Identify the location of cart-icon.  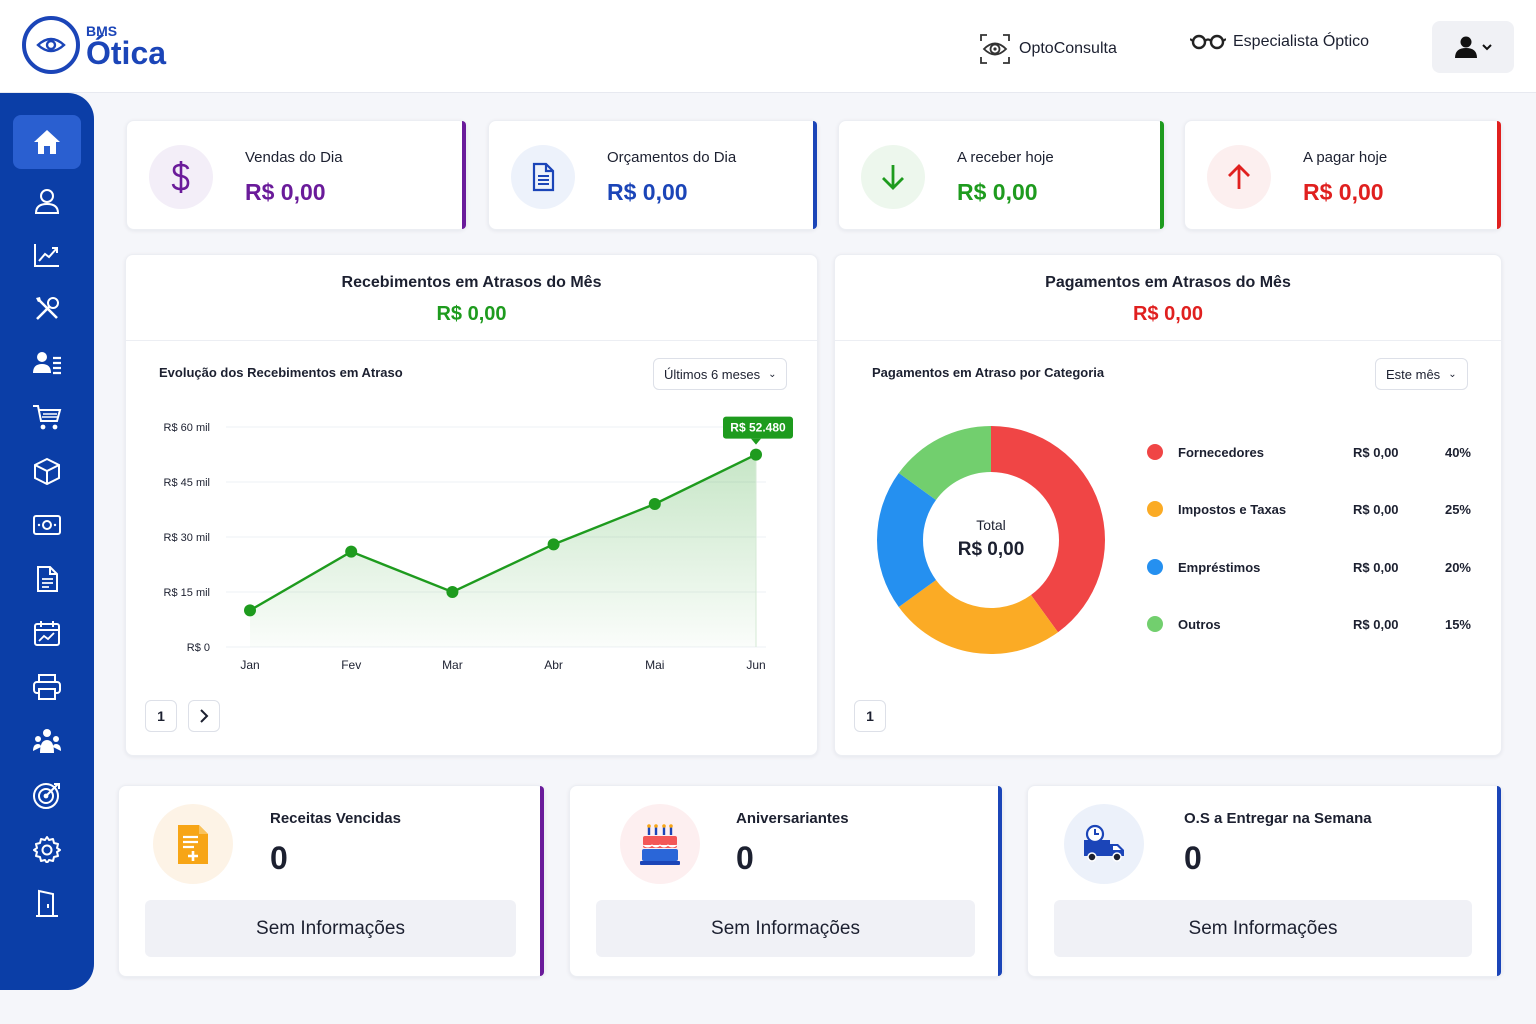
(47, 417).